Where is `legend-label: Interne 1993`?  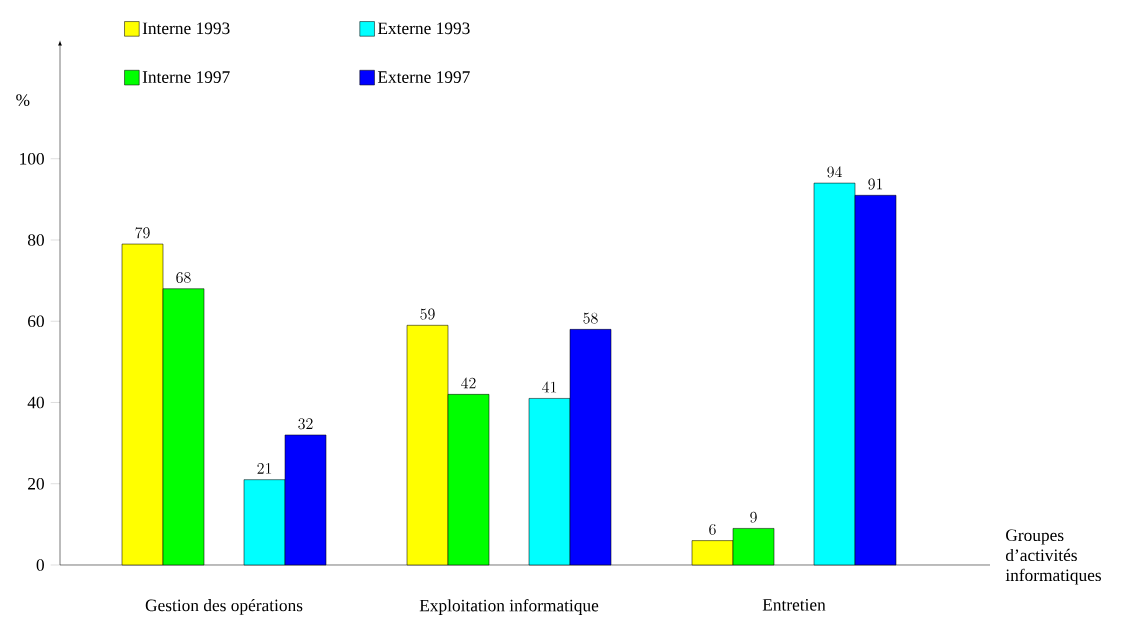 legend-label: Interne 1993 is located at coordinates (186, 28).